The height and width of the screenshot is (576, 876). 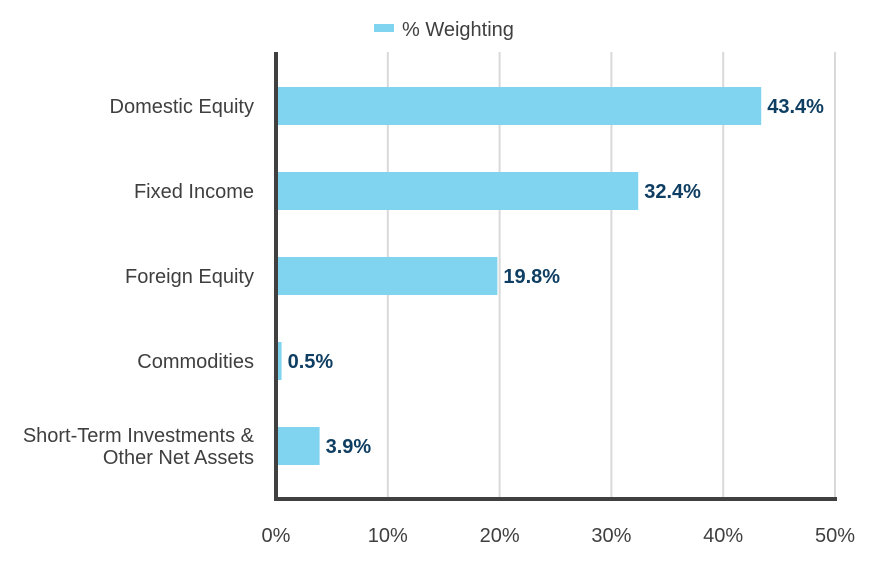 I want to click on category-label-line: Short-Term Investments &, so click(x=139, y=436).